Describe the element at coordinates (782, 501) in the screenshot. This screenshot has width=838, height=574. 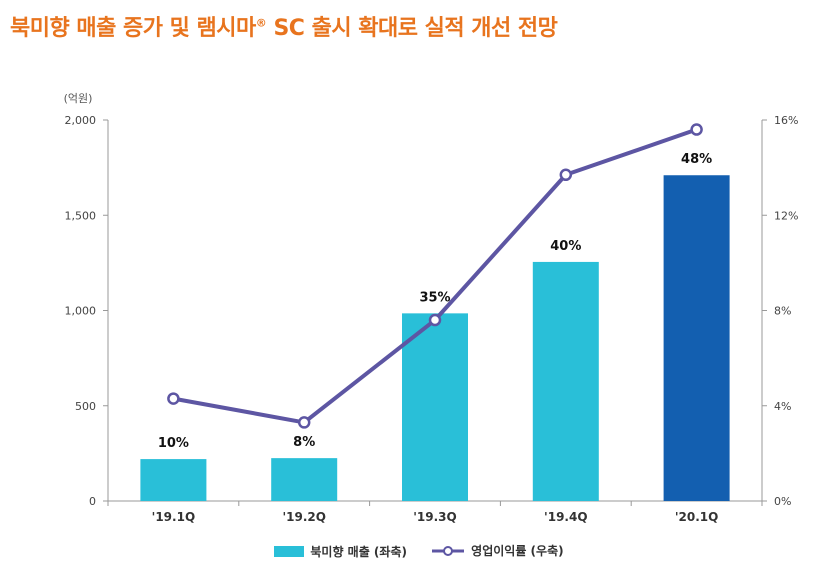
I see `y-tick-label-right: 0%` at that location.